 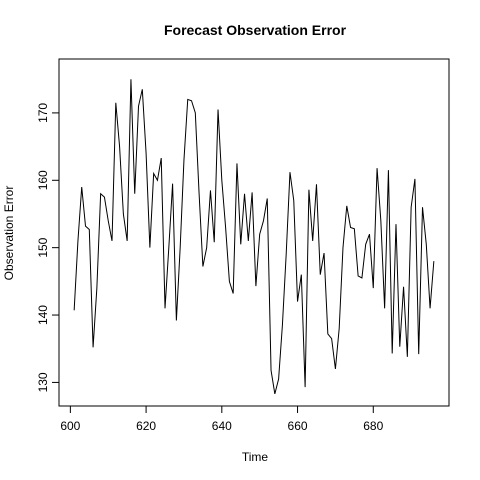 I want to click on y-tick-label: 170, so click(x=43, y=113).